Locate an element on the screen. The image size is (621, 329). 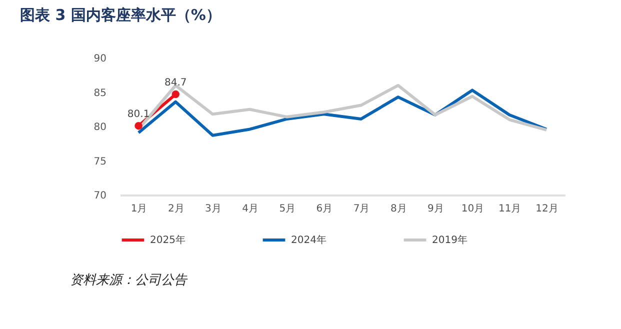
x-tick-label: 5月 is located at coordinates (287, 209).